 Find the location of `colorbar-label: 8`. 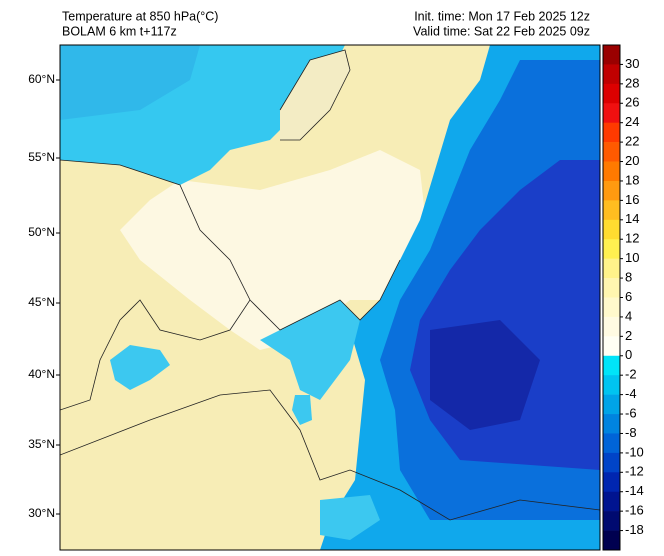

colorbar-label: 8 is located at coordinates (628, 277).